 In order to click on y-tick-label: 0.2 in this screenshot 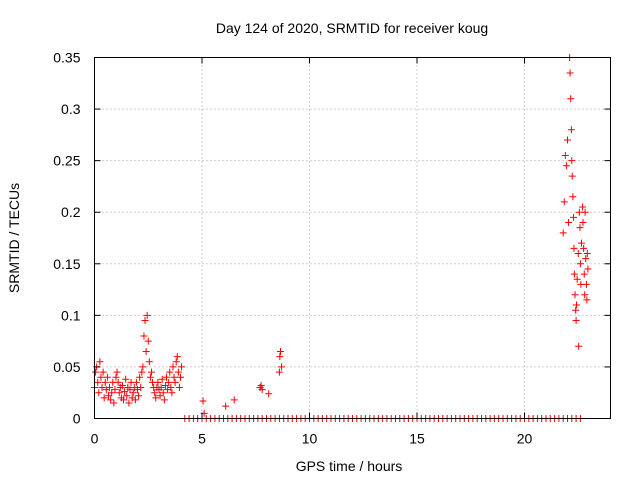, I will do `click(71, 212)`.